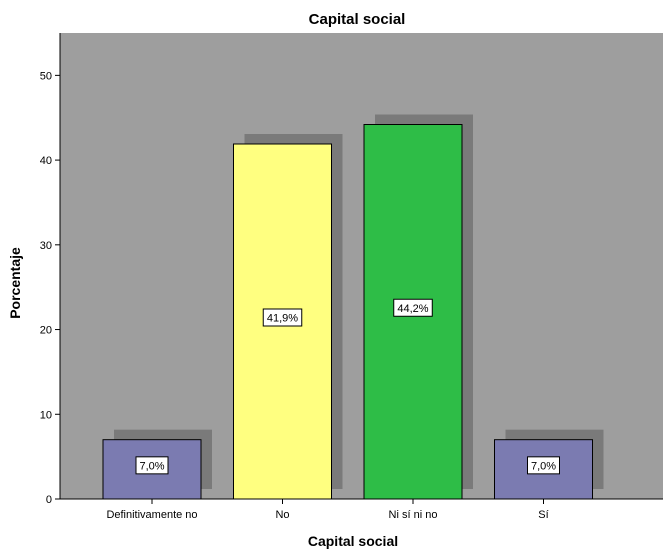 The image size is (663, 554). Describe the element at coordinates (543, 515) in the screenshot. I see `x-tick-label: Sí` at that location.